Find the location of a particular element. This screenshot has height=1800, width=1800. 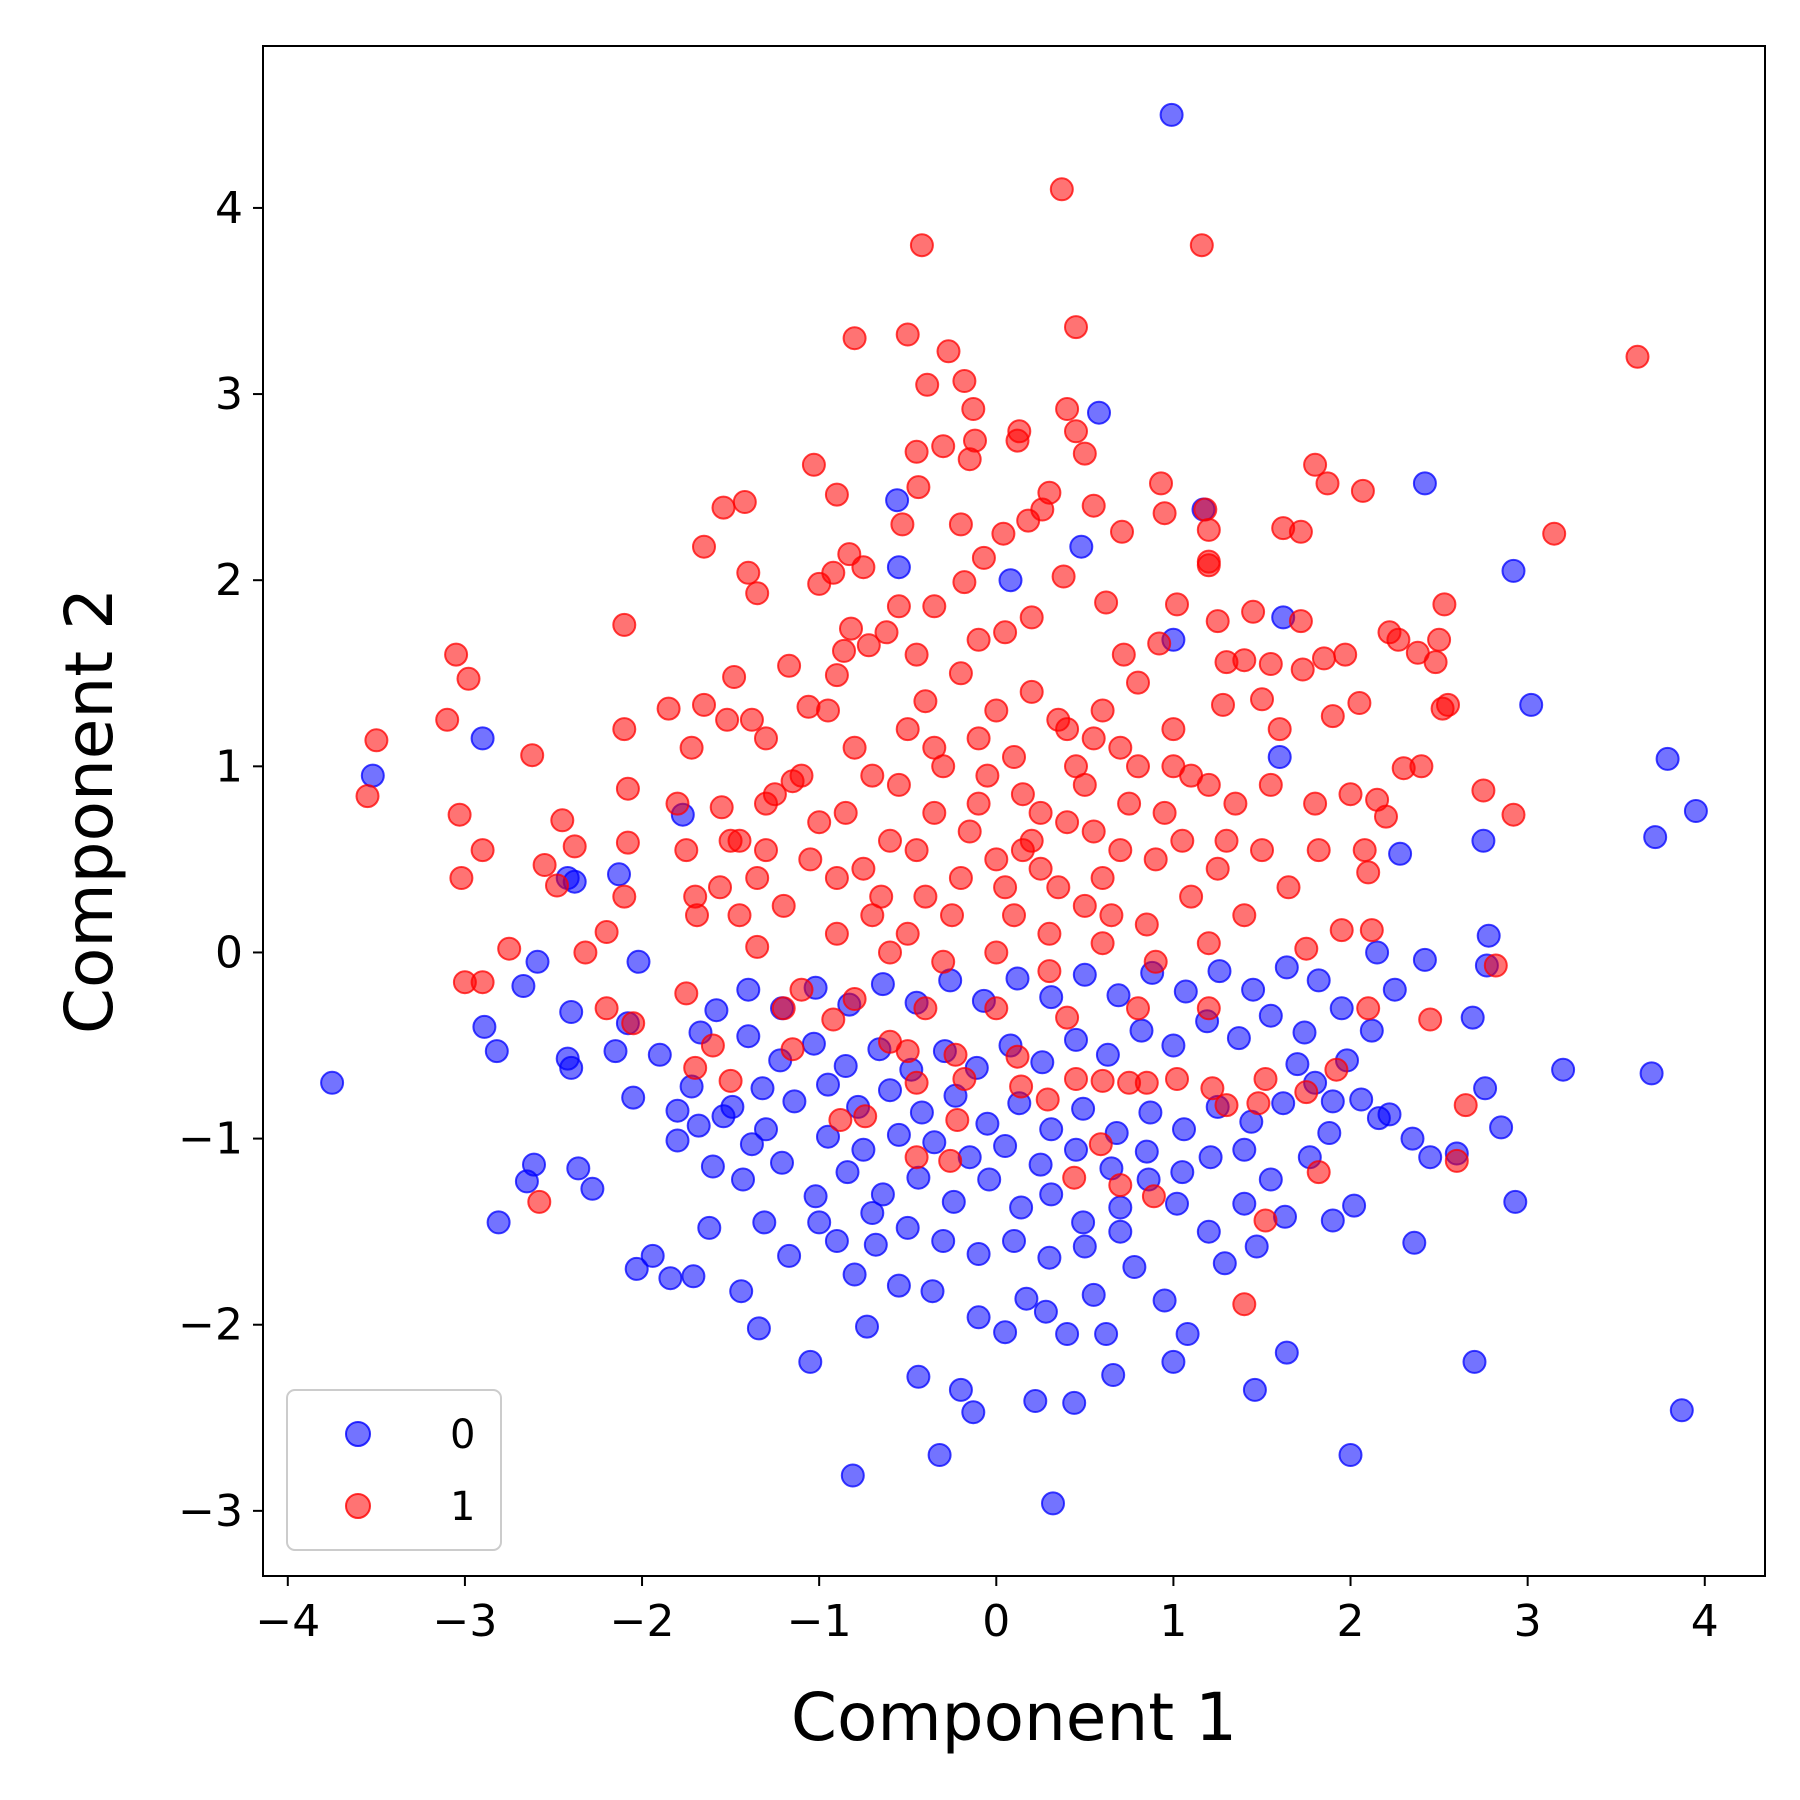

x-tick-label: −1 is located at coordinates (819, 1621).